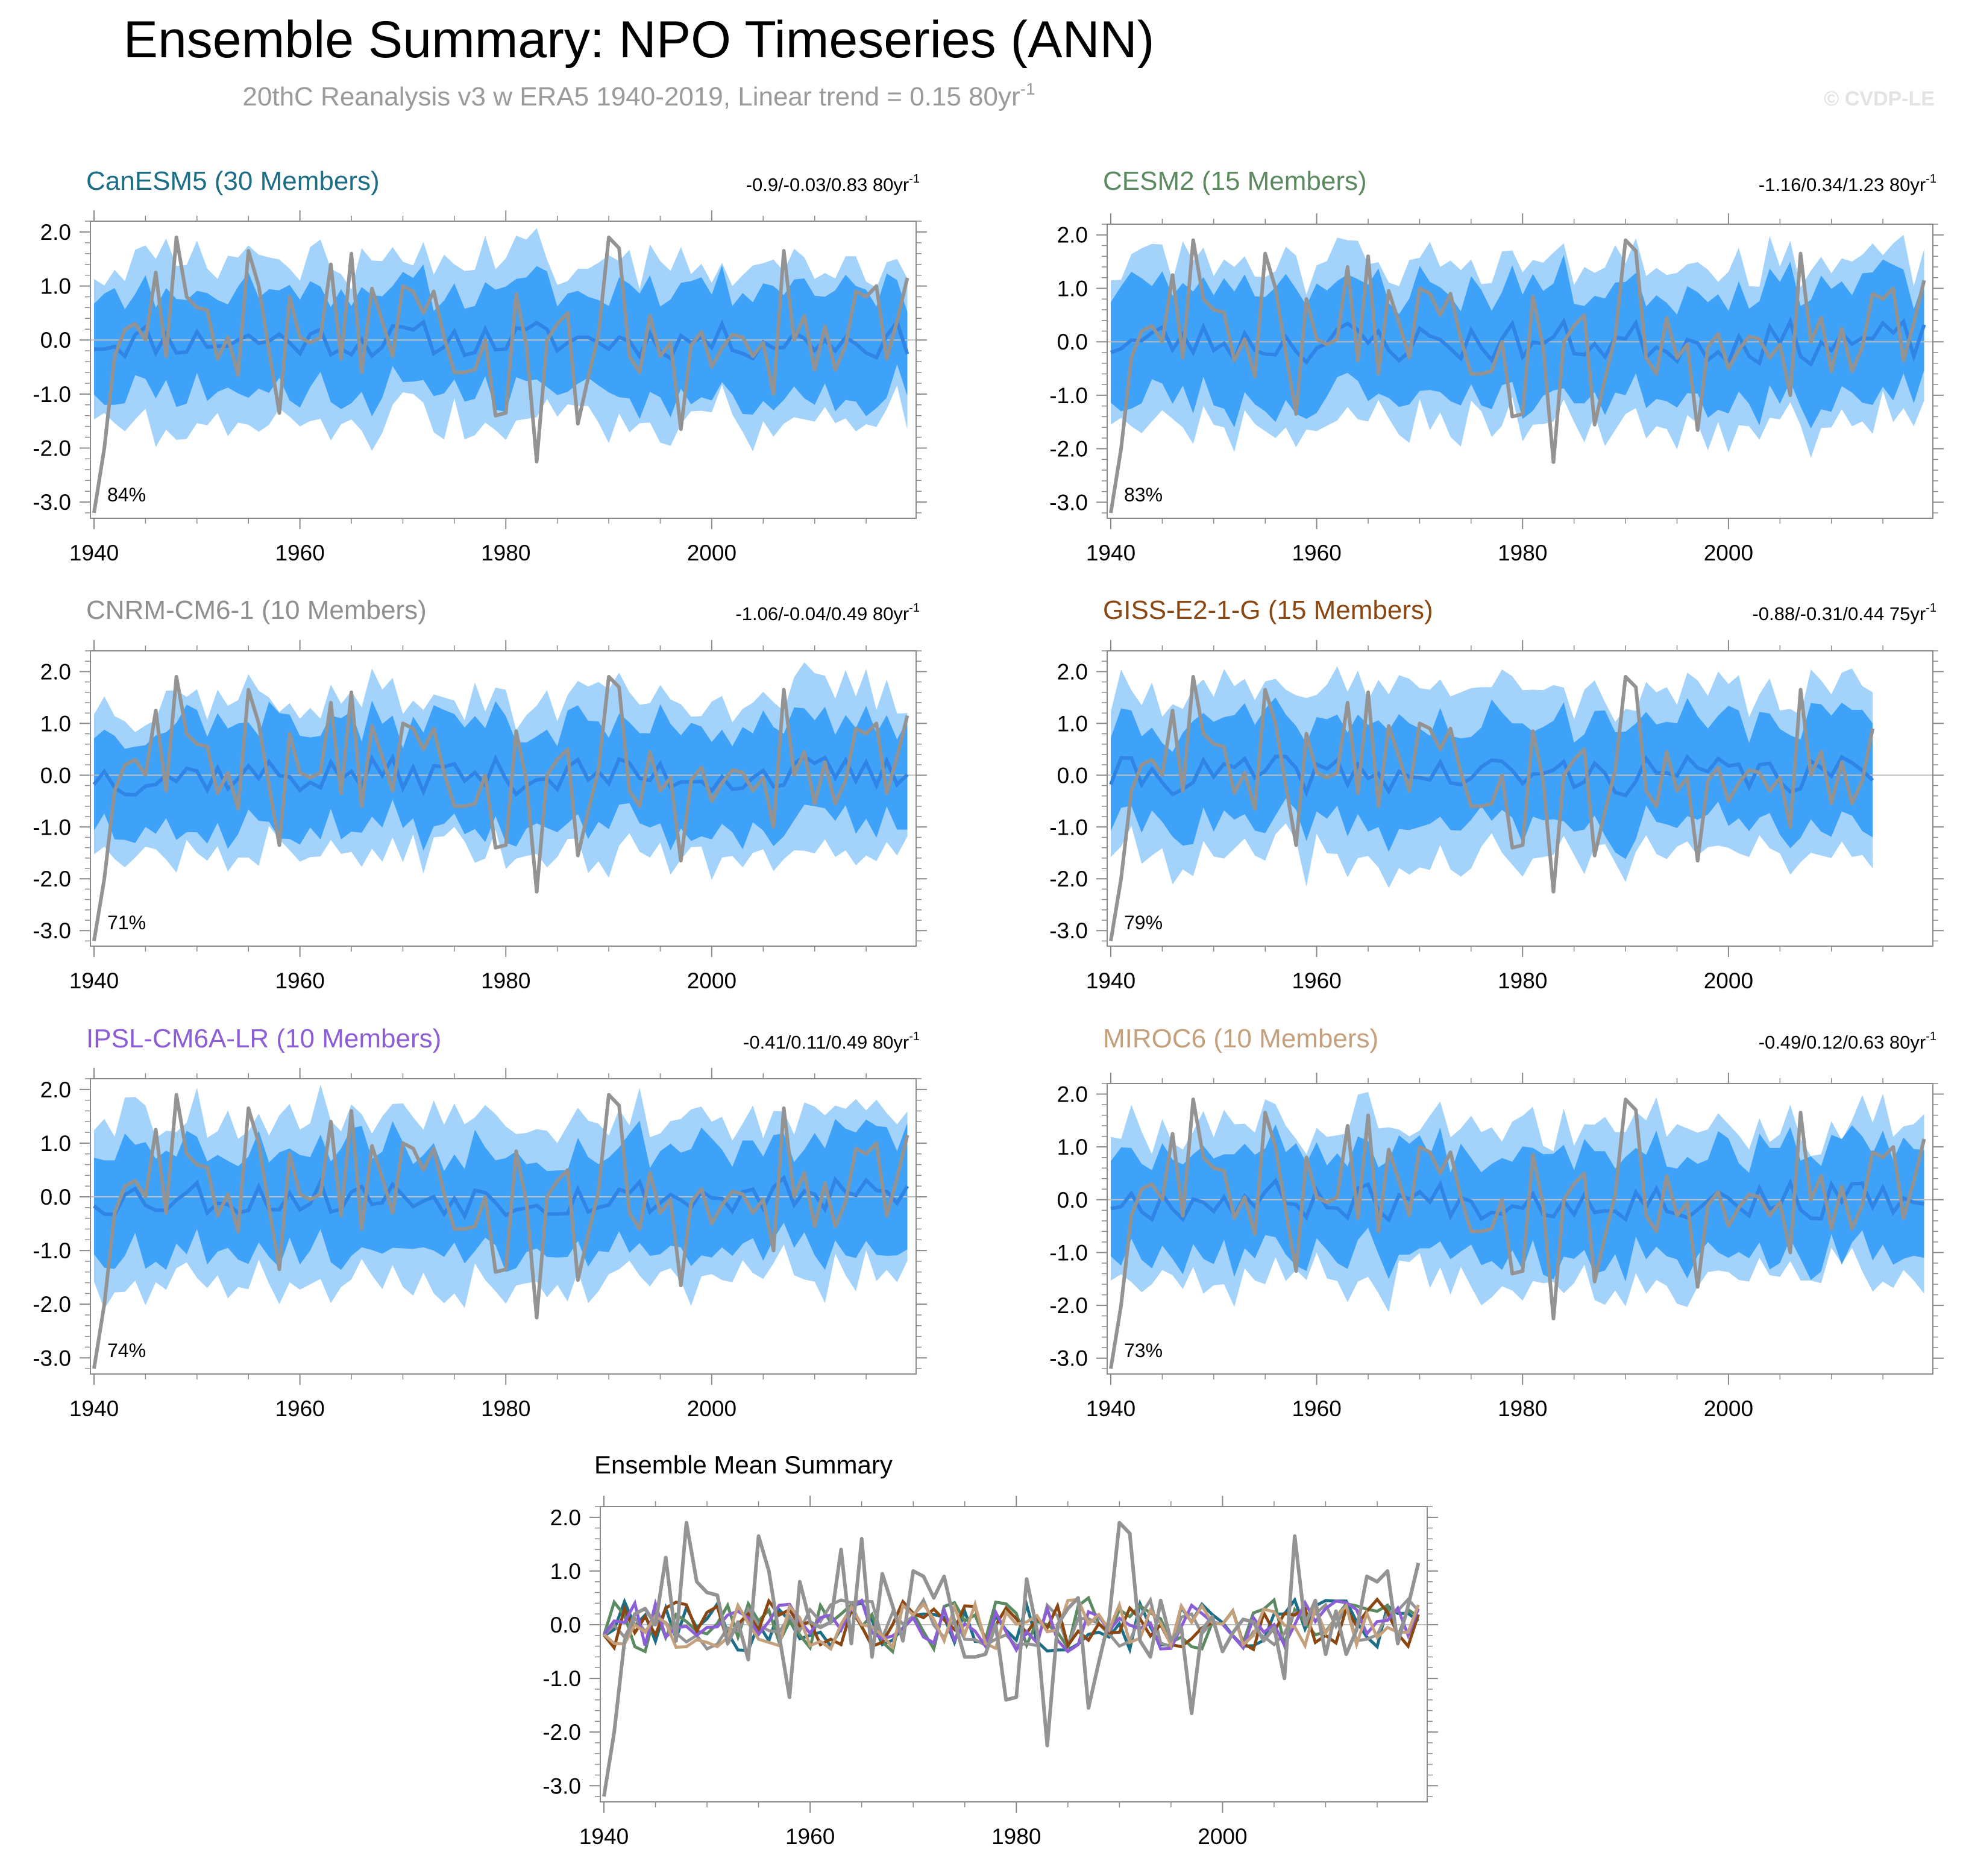  Describe the element at coordinates (1143, 495) in the screenshot. I see `percent-label: 83%` at that location.